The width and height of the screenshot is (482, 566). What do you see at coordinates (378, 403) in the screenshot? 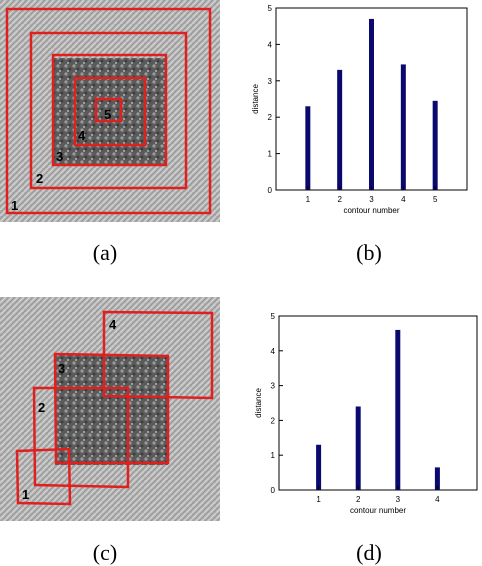
I see `plot-frame` at bounding box center [378, 403].